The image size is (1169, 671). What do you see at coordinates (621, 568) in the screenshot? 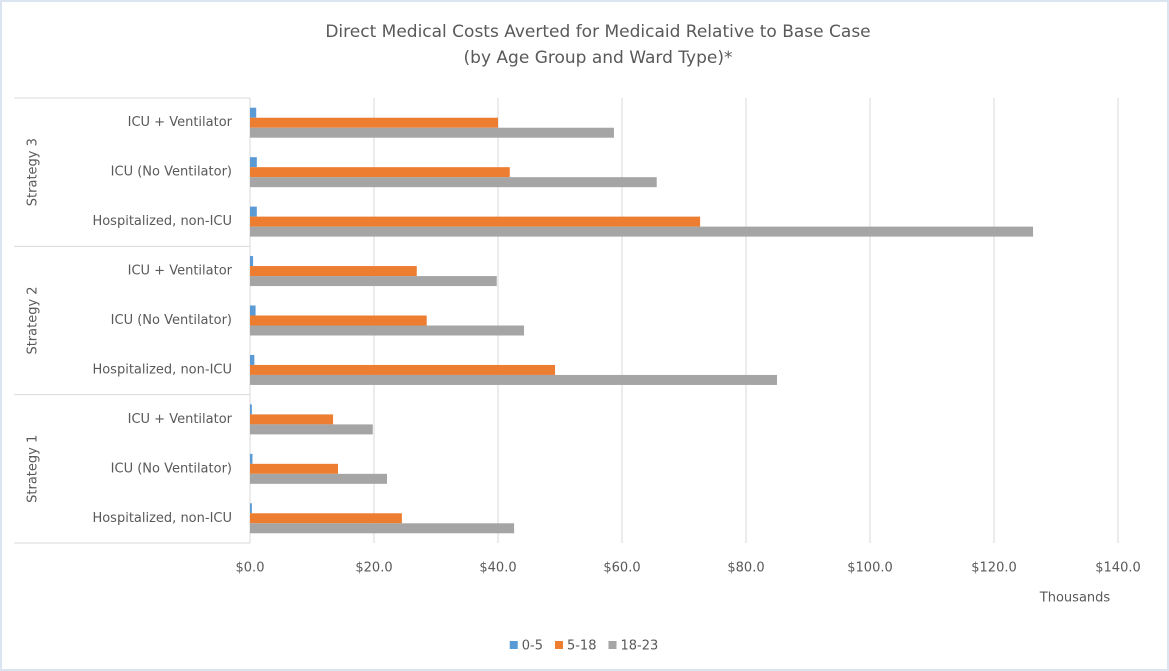
I see `x-tick-label: $60.0` at bounding box center [621, 568].